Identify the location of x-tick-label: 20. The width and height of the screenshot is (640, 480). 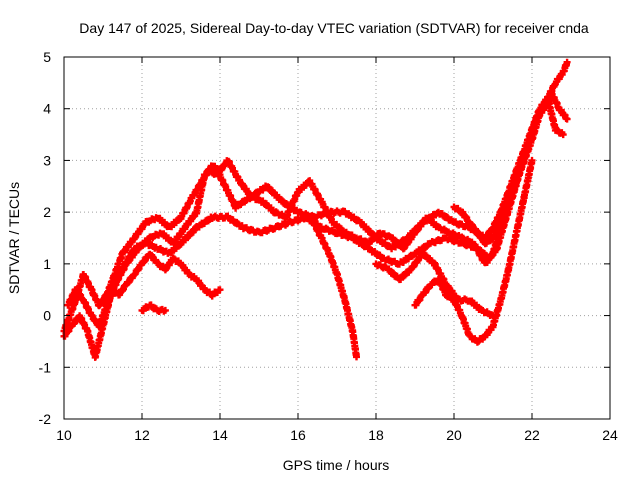
(454, 435).